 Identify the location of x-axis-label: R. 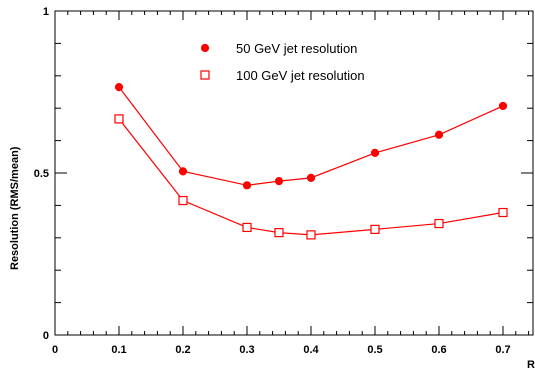
(531, 365).